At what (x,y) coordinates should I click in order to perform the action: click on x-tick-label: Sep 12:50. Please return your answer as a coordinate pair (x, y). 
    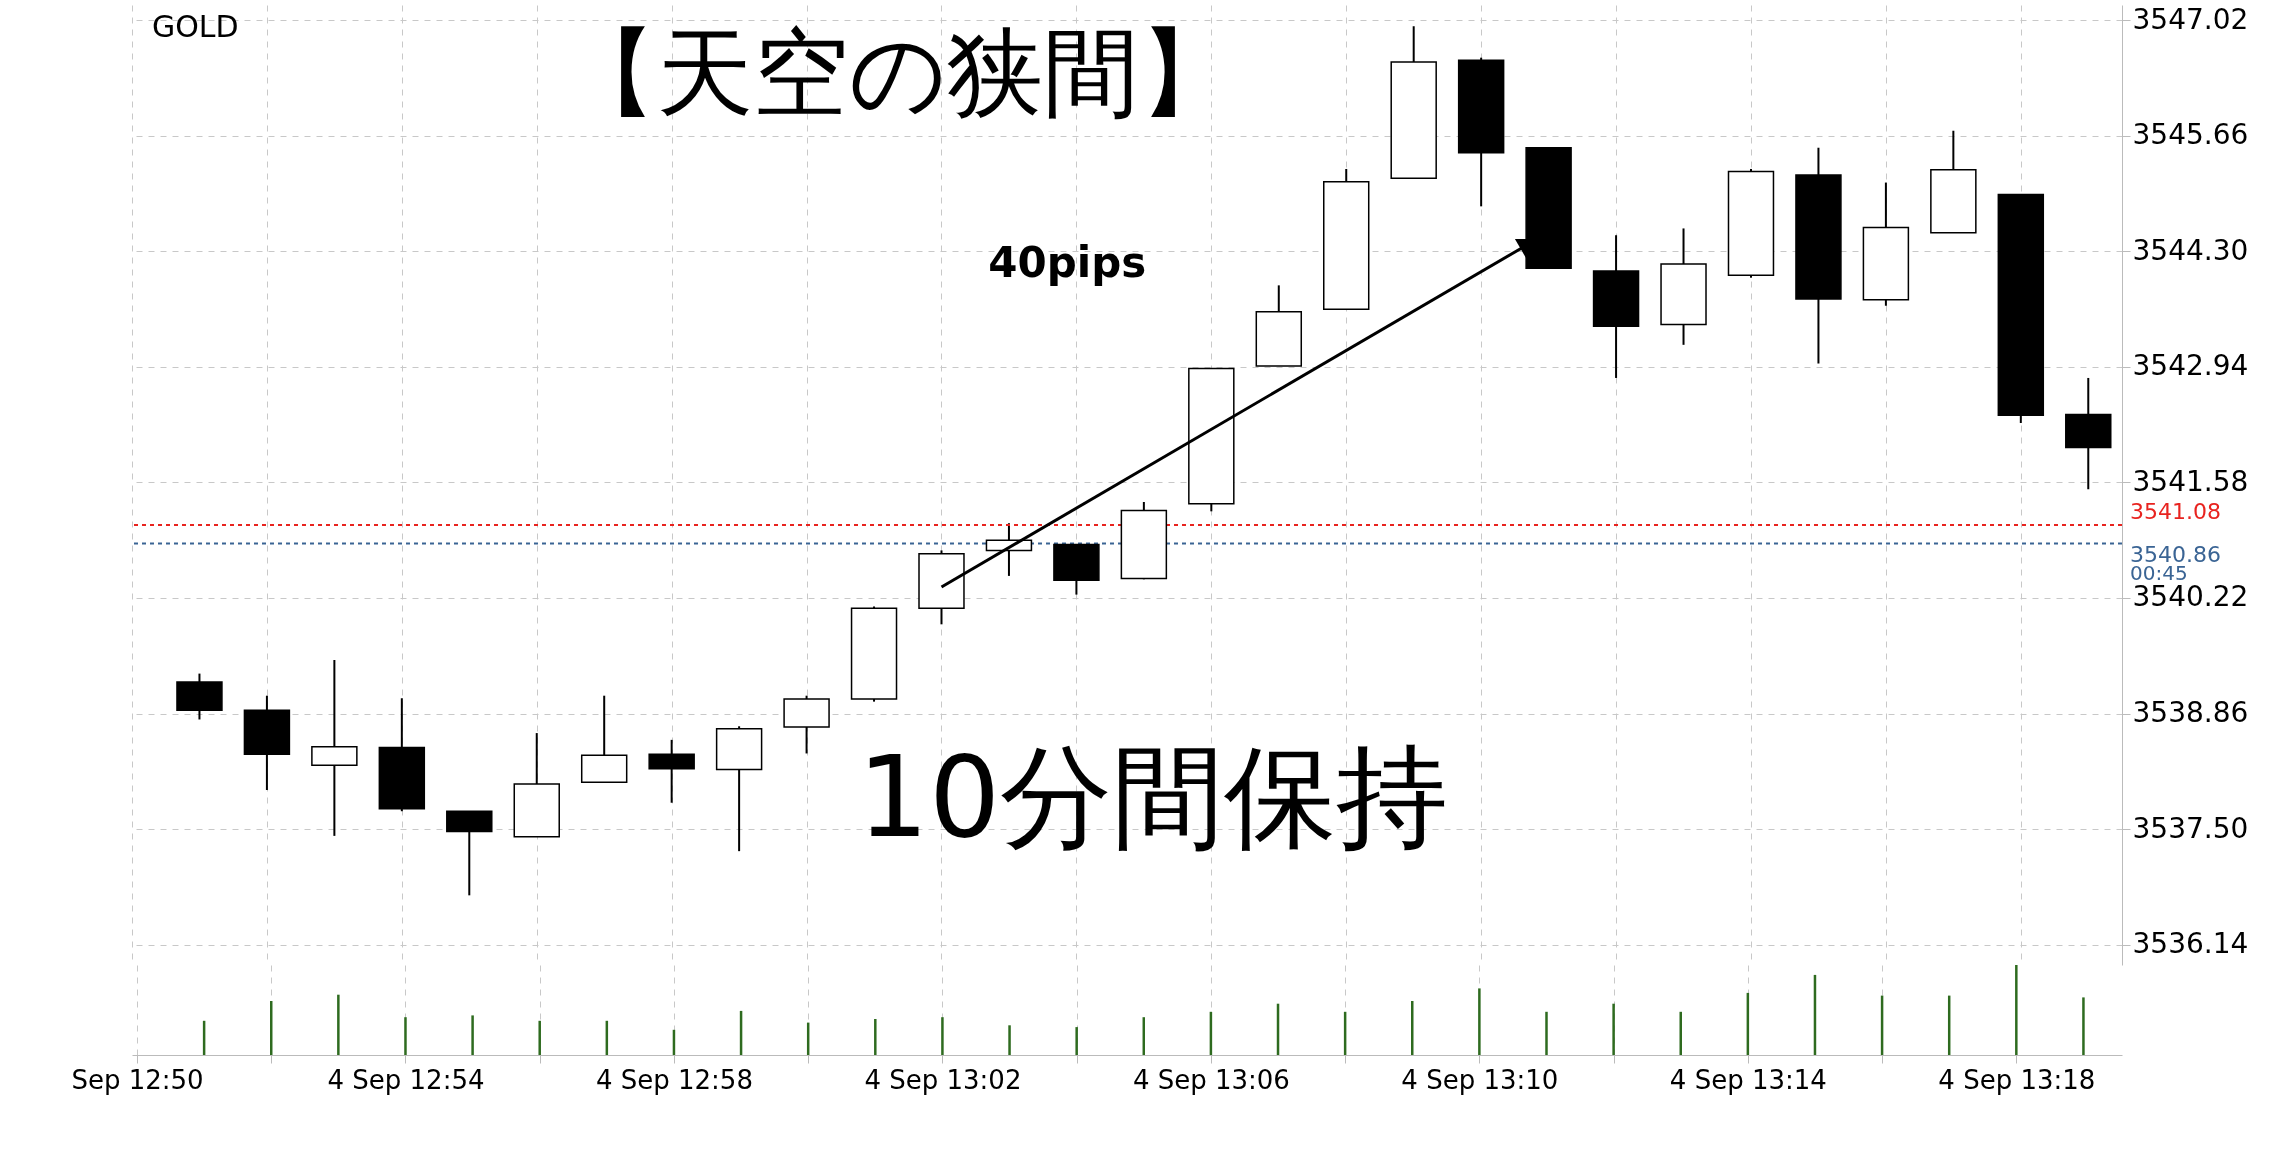
    Looking at the image, I should click on (137, 1079).